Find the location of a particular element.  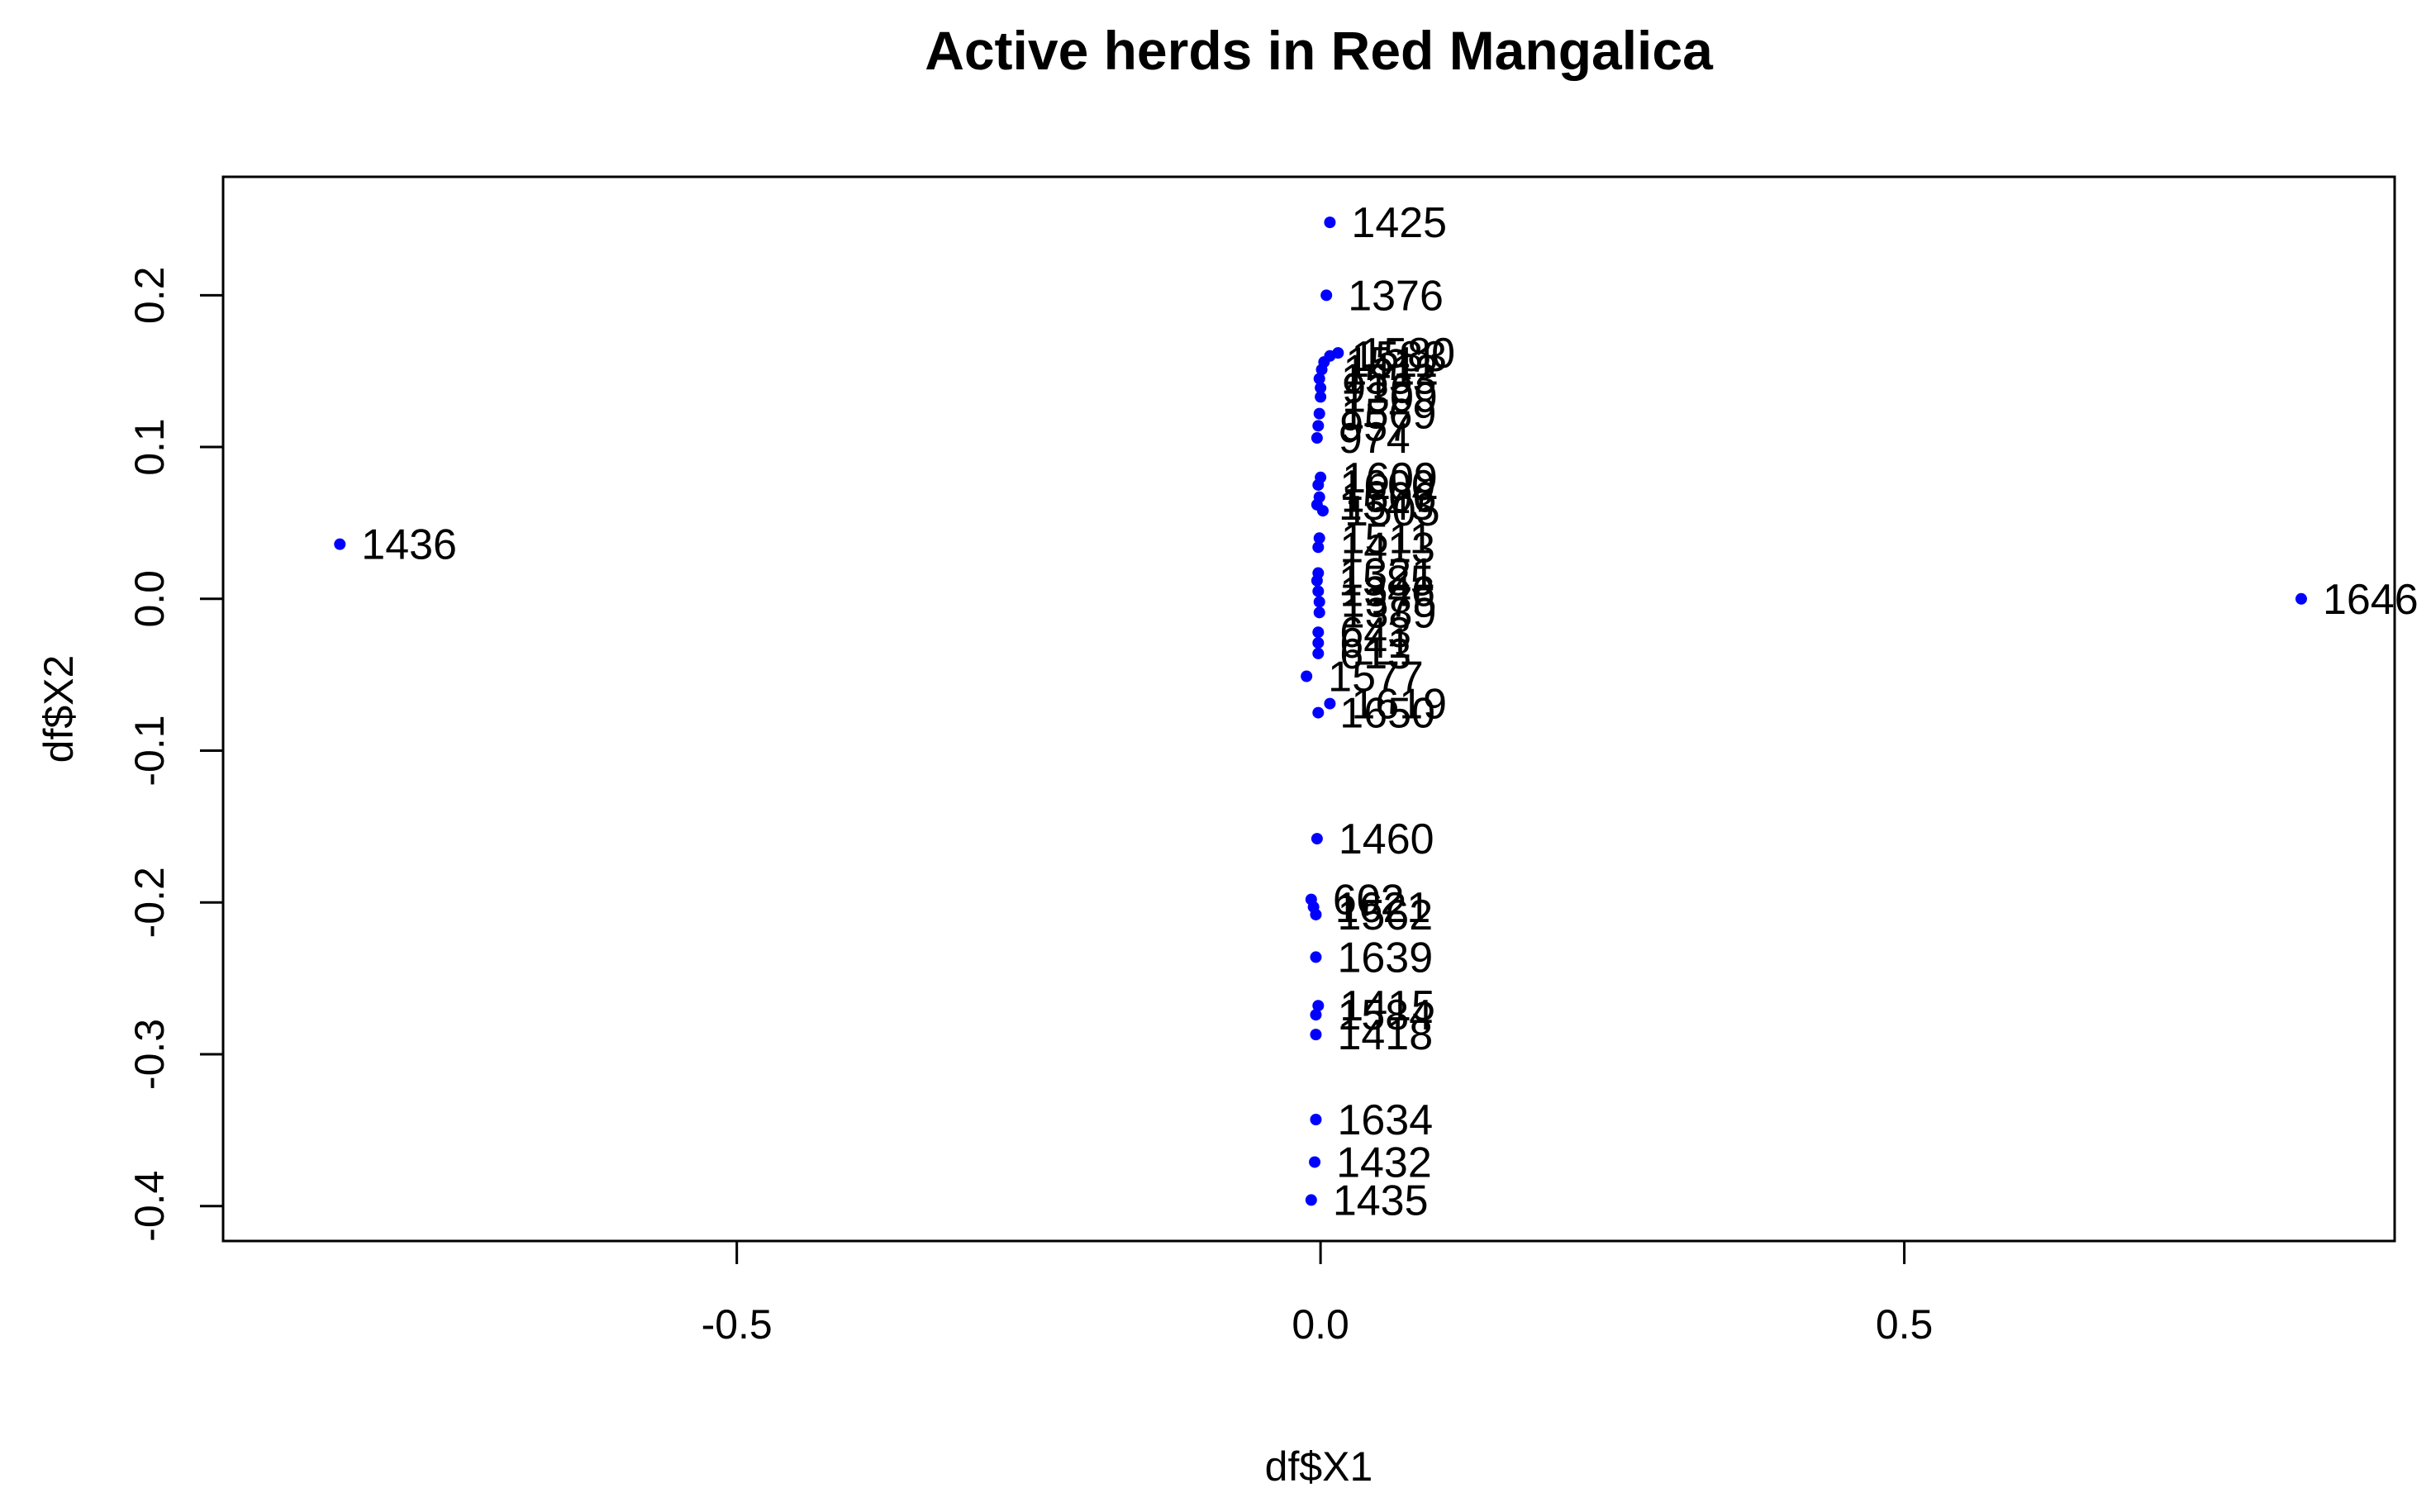

y-tick-label: 0.0 is located at coordinates (149, 599).